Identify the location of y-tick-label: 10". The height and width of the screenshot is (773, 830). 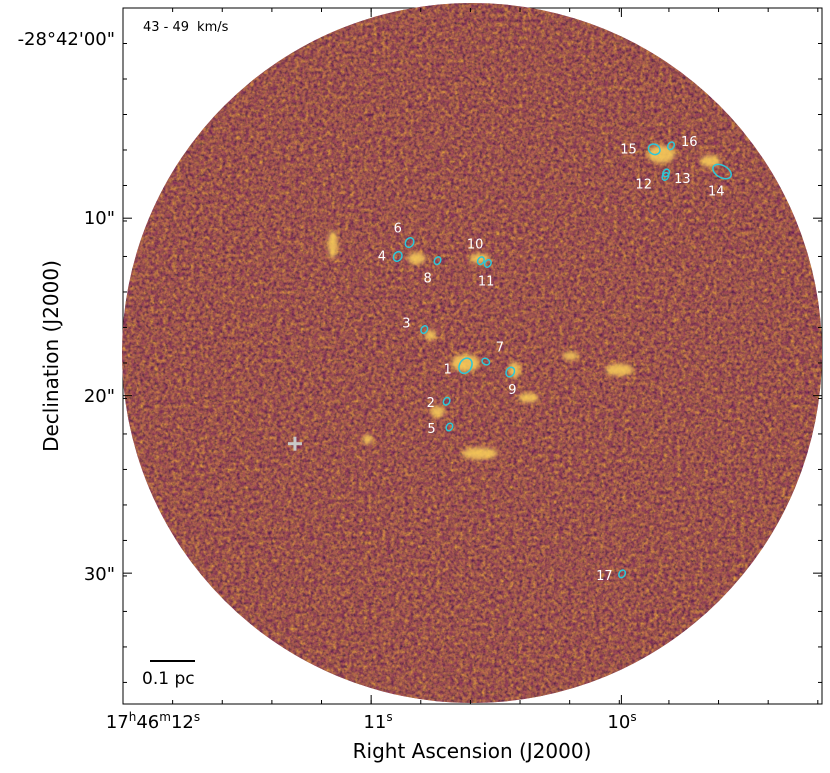
(99, 218).